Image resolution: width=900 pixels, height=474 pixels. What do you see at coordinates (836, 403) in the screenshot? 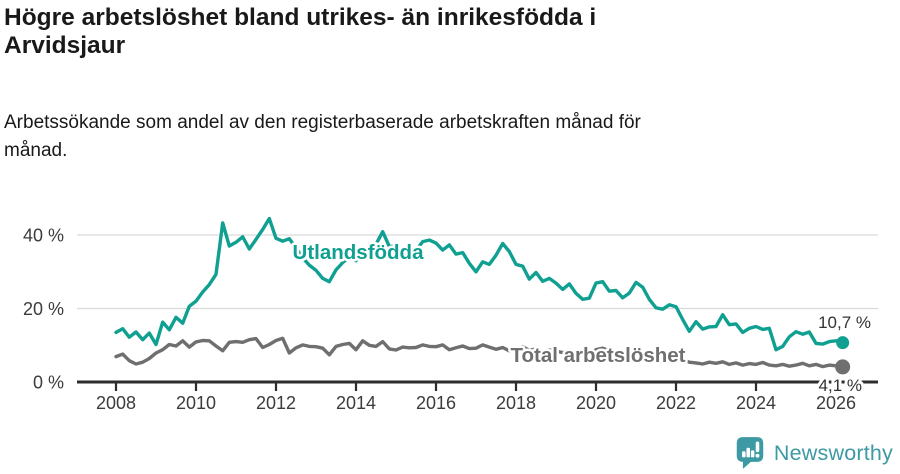
I see `x-tick-label: 2026` at bounding box center [836, 403].